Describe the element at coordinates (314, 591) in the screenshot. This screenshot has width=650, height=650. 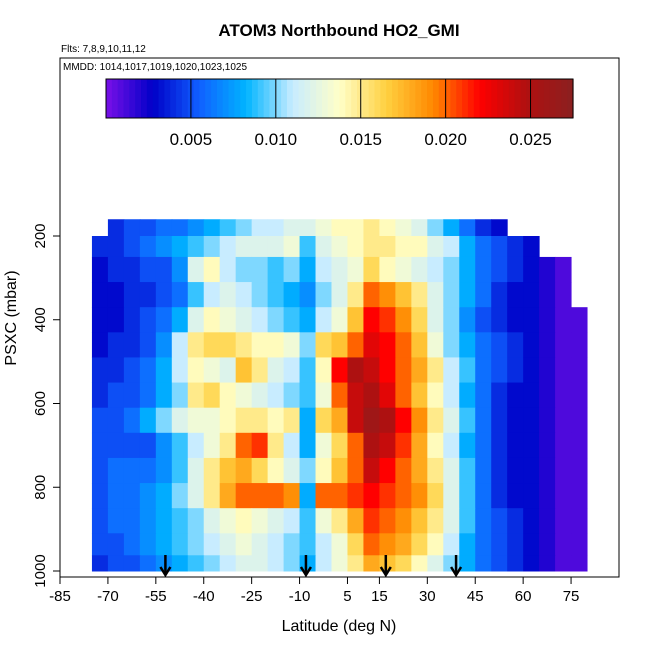
I see `x-axis: -85 -70 -55 -40 -25 -10 5 15 30 45 60 75` at that location.